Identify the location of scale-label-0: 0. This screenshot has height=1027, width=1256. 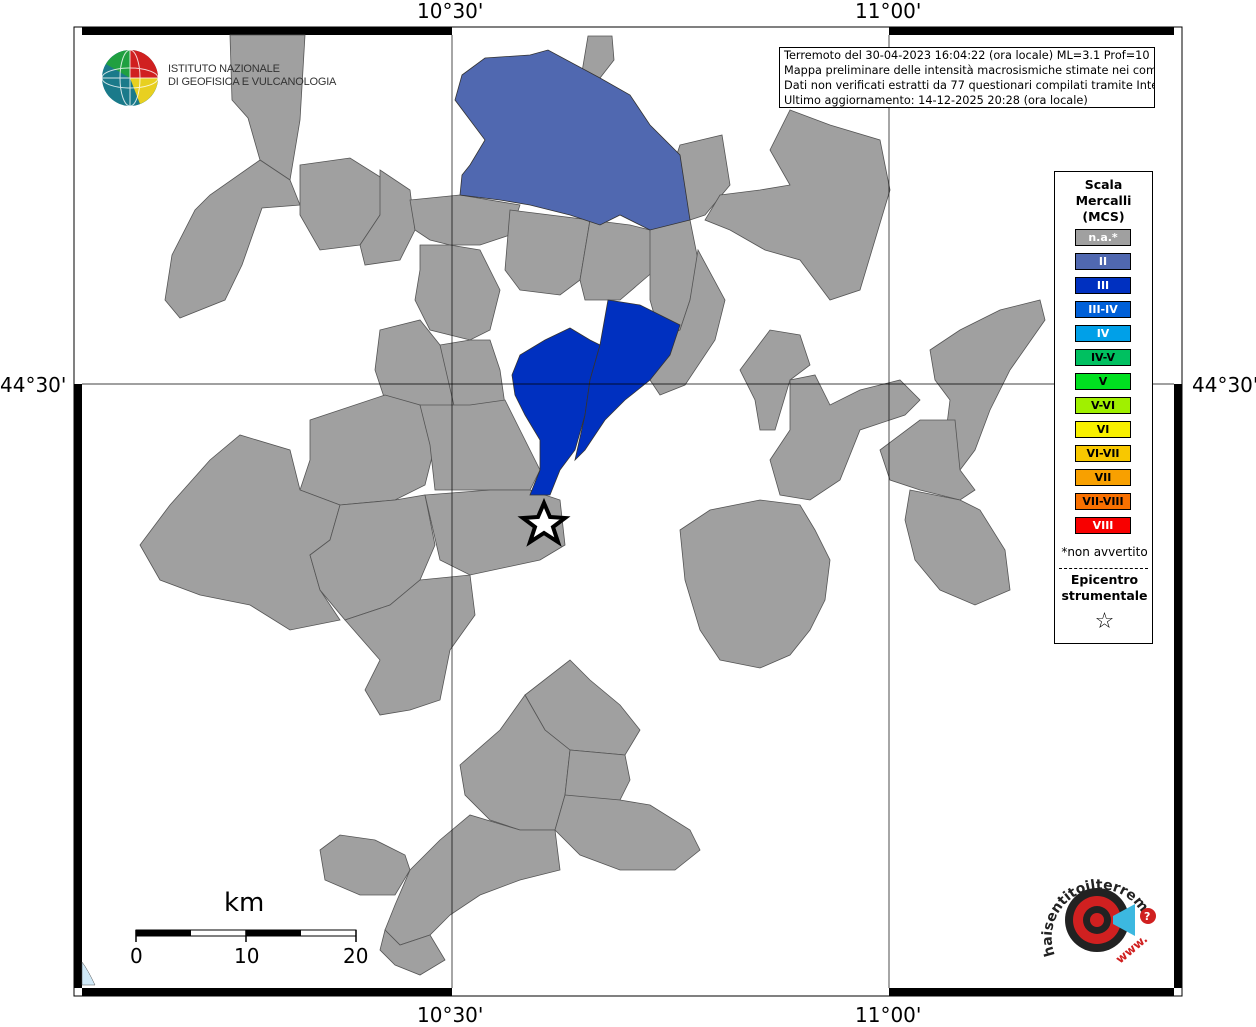
(136, 956).